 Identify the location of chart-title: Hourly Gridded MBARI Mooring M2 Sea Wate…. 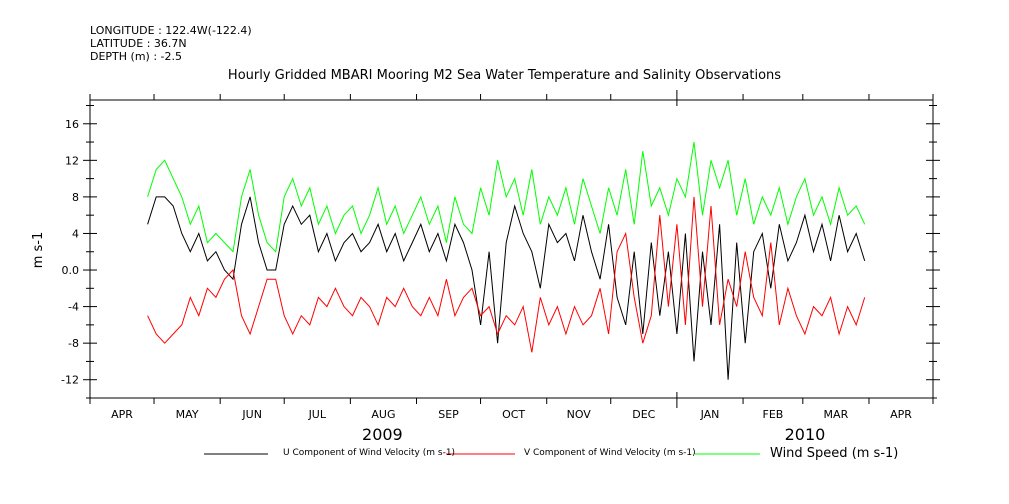
(504, 75).